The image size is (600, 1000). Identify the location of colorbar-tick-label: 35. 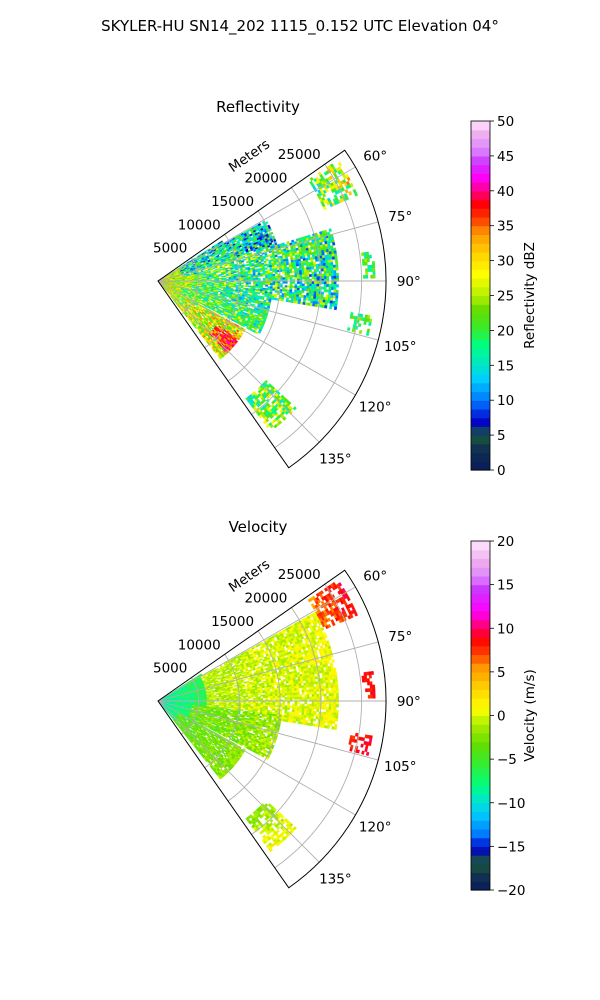
(505, 227).